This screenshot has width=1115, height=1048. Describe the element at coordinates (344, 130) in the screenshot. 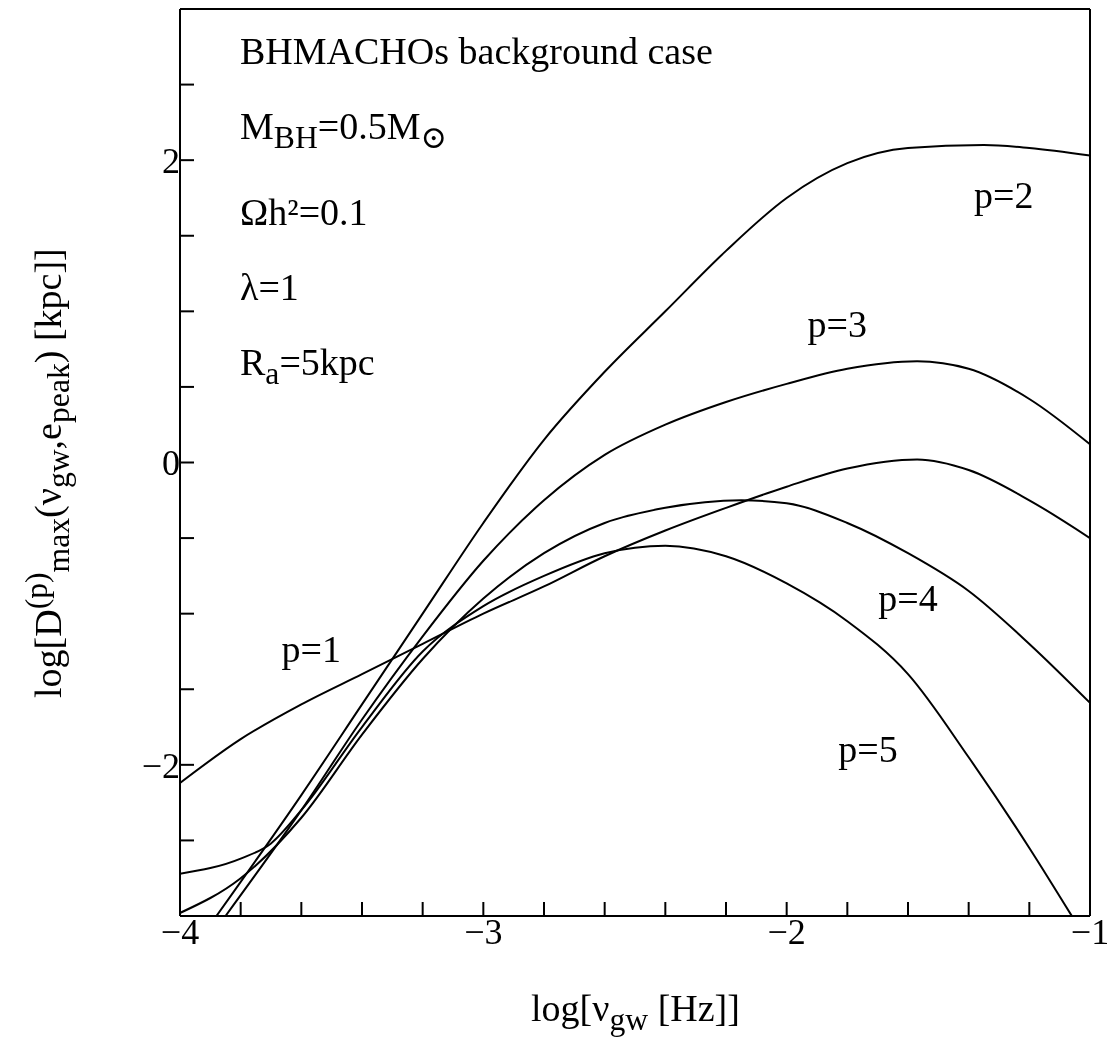

I see `annotation: M$_{BH}$=0.5M$_{⊙}$` at that location.